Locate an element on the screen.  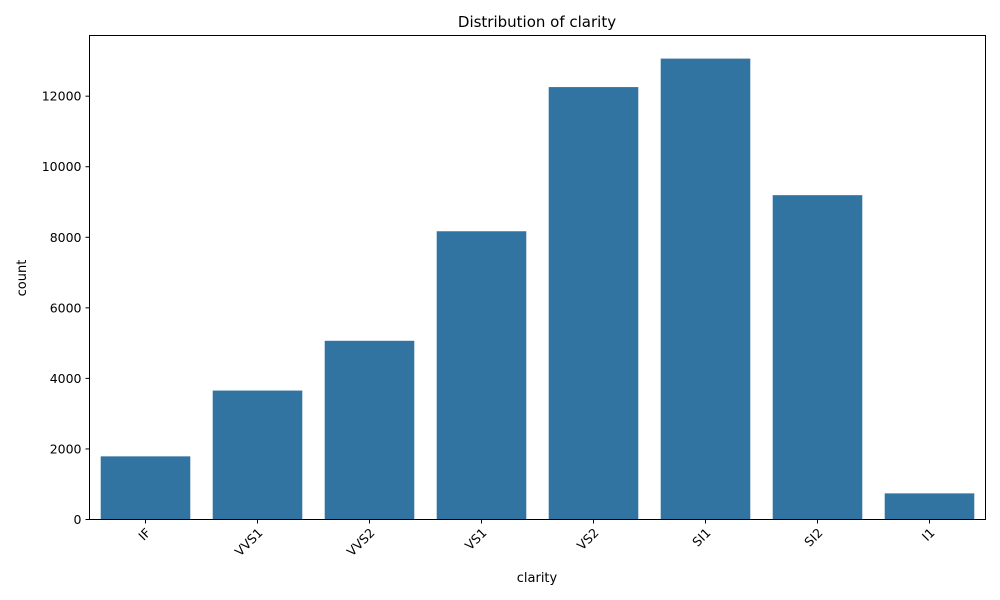
x-tick-label: VS2 is located at coordinates (588, 539).